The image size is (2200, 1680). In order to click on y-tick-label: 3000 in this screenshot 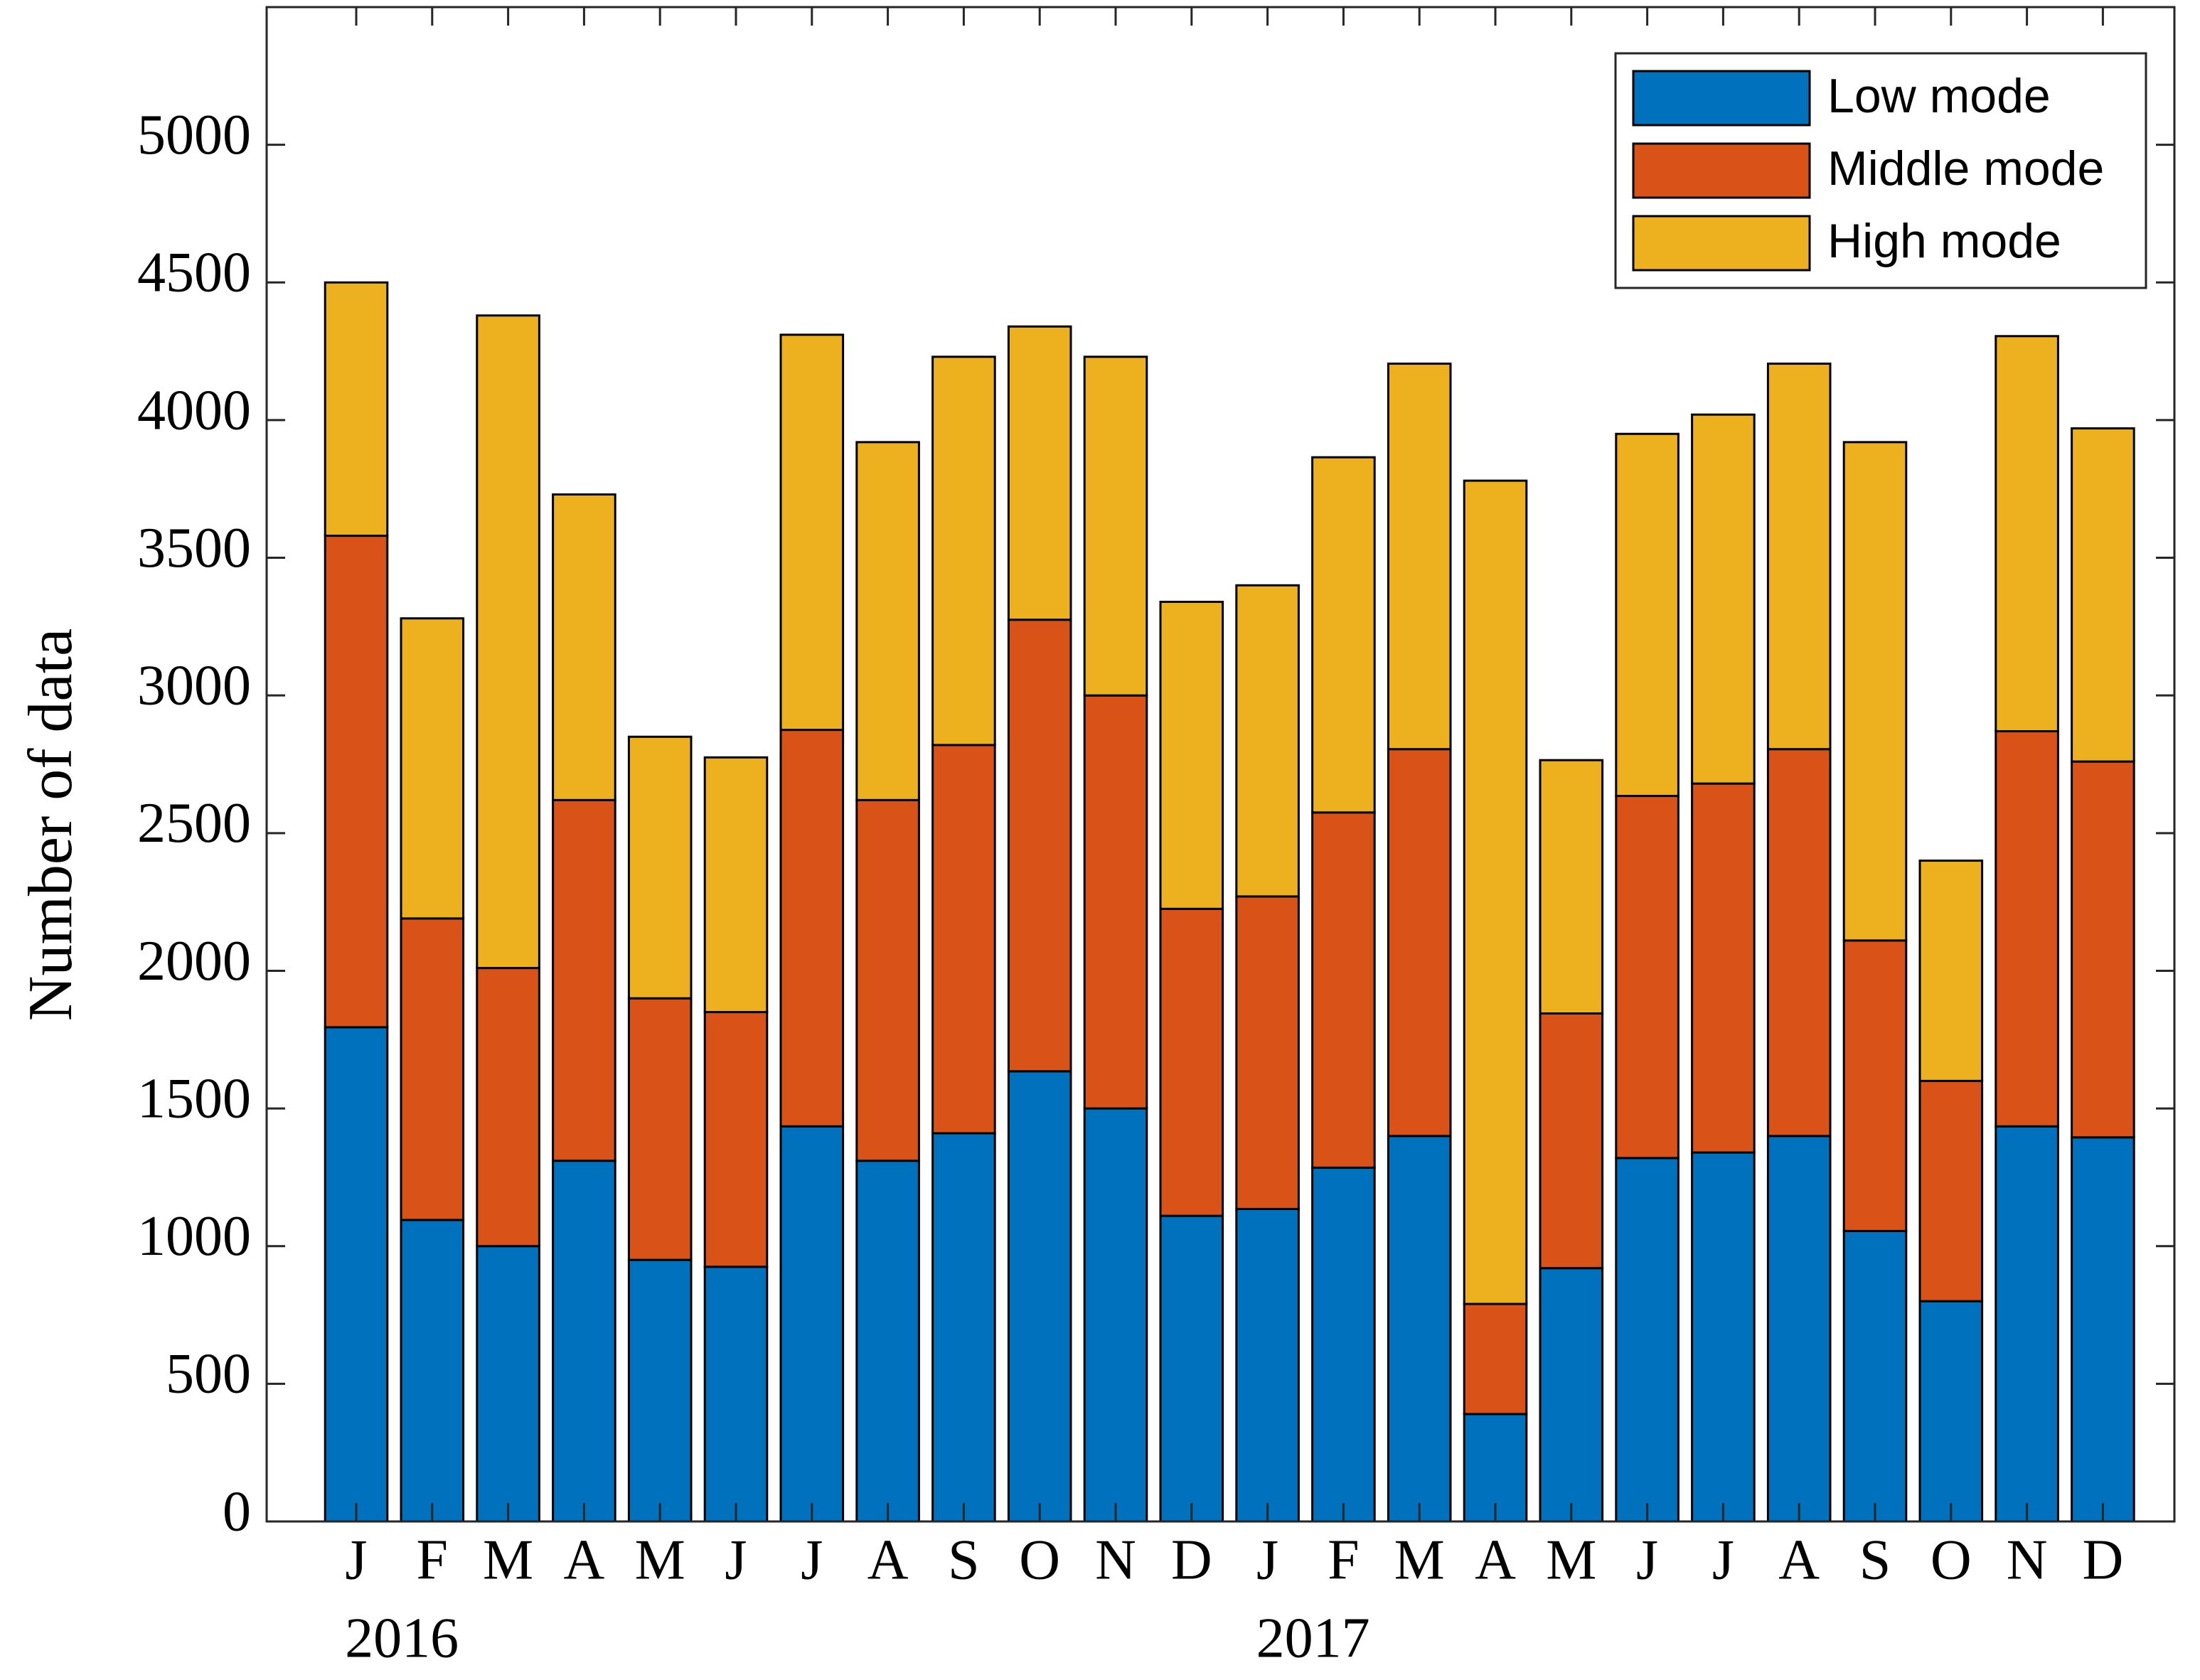, I will do `click(194, 686)`.